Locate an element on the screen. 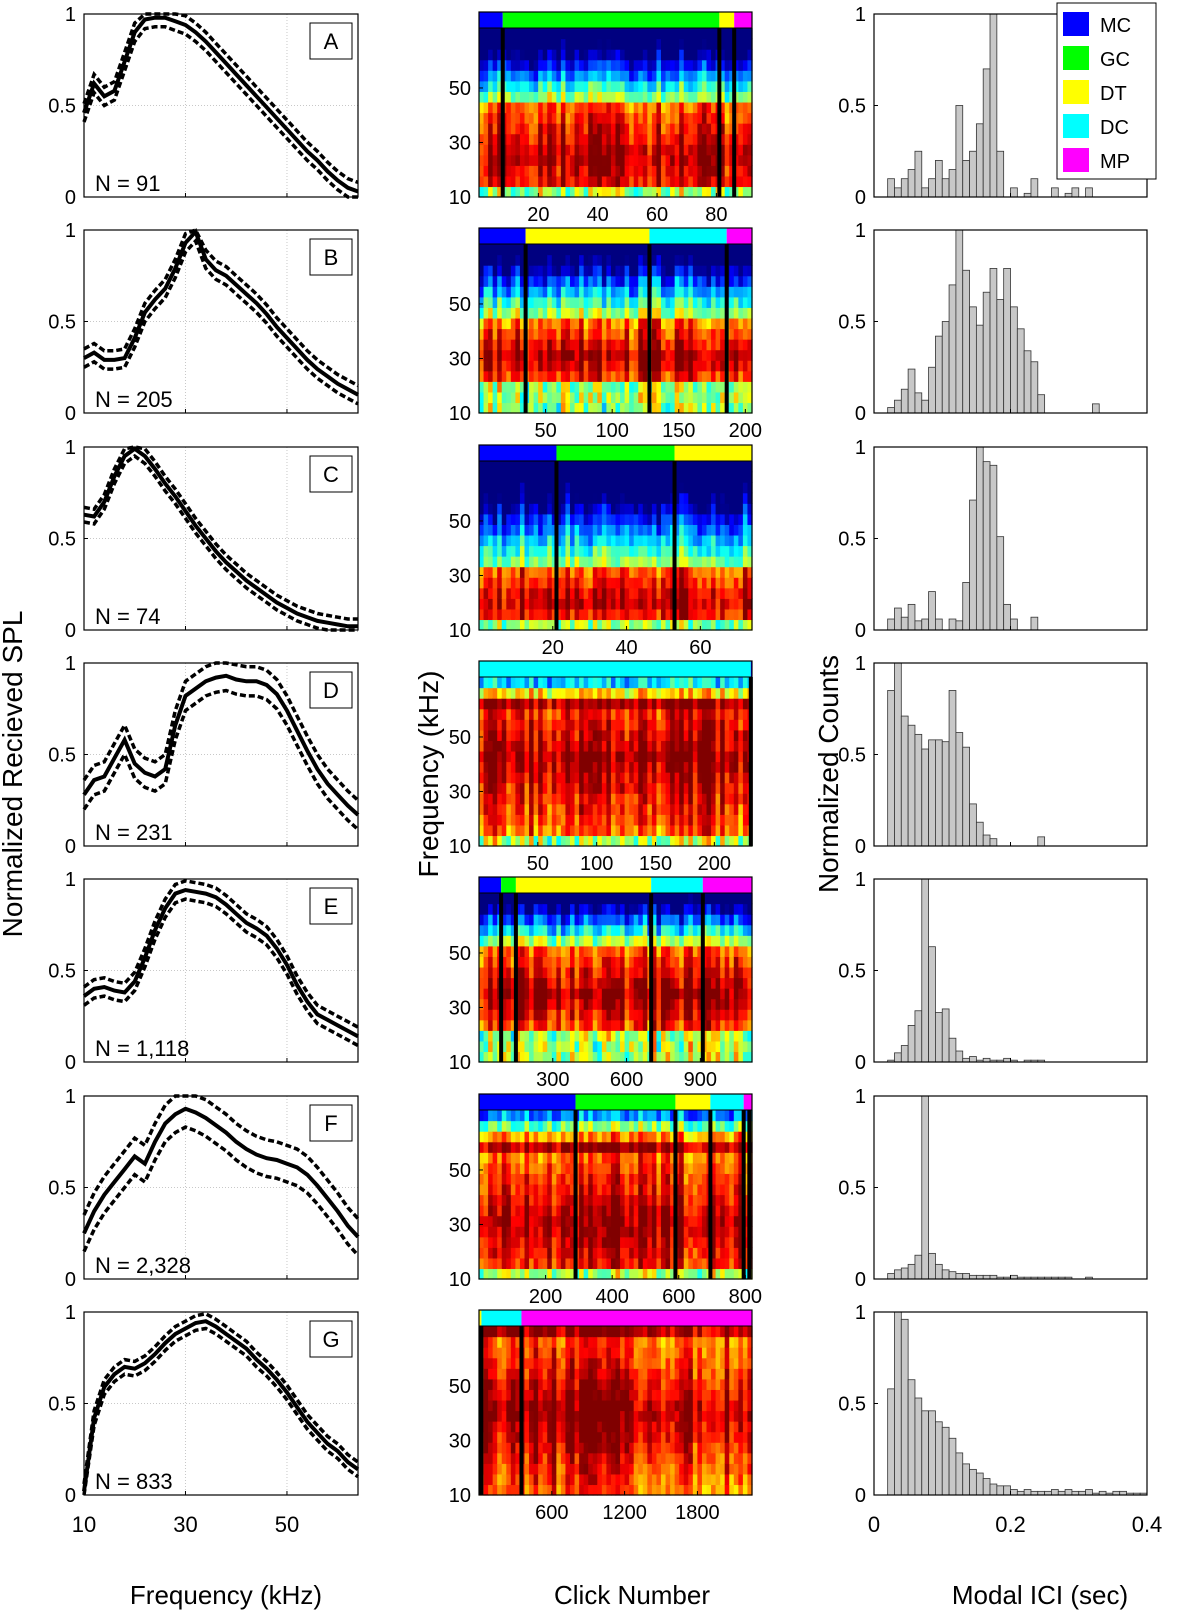 This screenshot has height=1614, width=1200. sample-size-label: N = 1,118 is located at coordinates (142, 1048).